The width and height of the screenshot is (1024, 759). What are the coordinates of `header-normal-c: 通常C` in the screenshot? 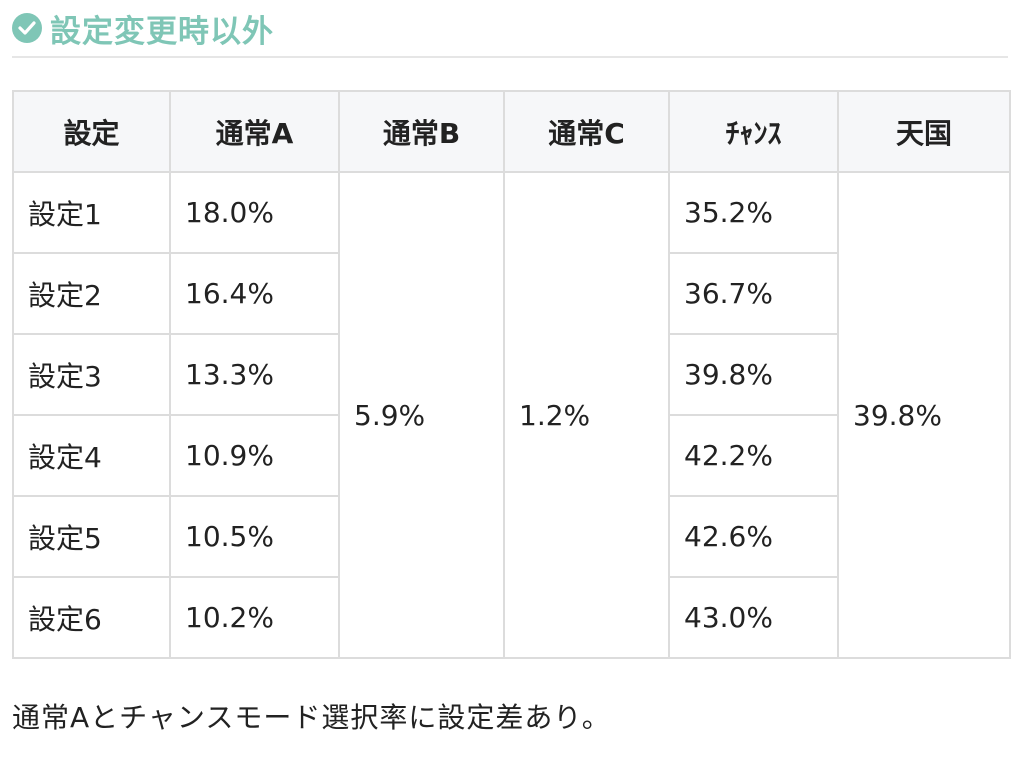 It's located at (586, 131).